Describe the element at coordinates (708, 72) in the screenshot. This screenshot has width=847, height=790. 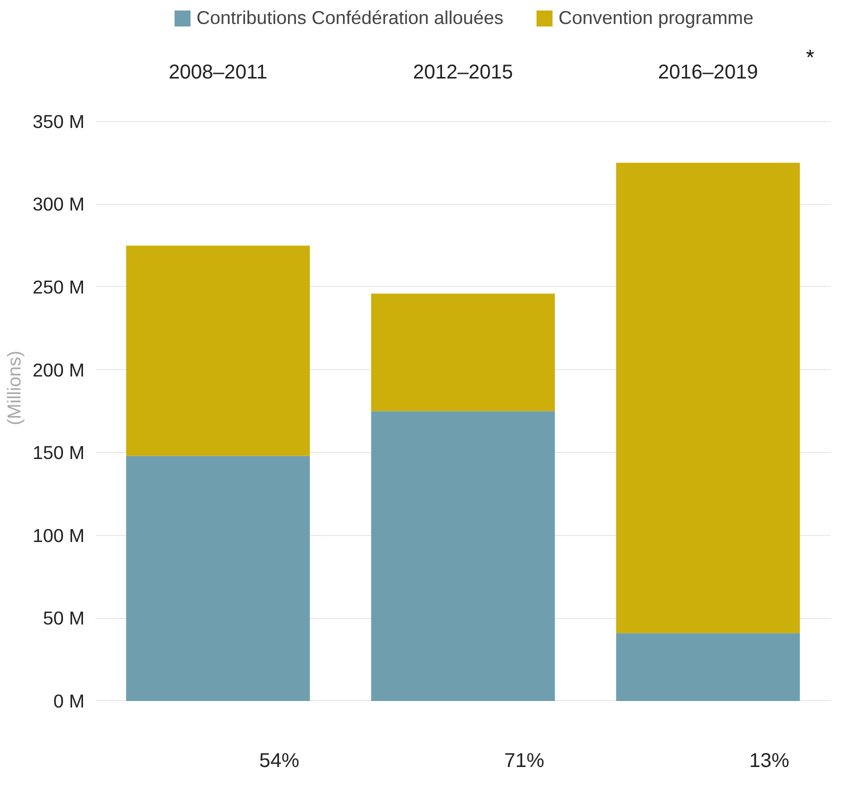
I see `x-tick-label: 2016–2019` at that location.